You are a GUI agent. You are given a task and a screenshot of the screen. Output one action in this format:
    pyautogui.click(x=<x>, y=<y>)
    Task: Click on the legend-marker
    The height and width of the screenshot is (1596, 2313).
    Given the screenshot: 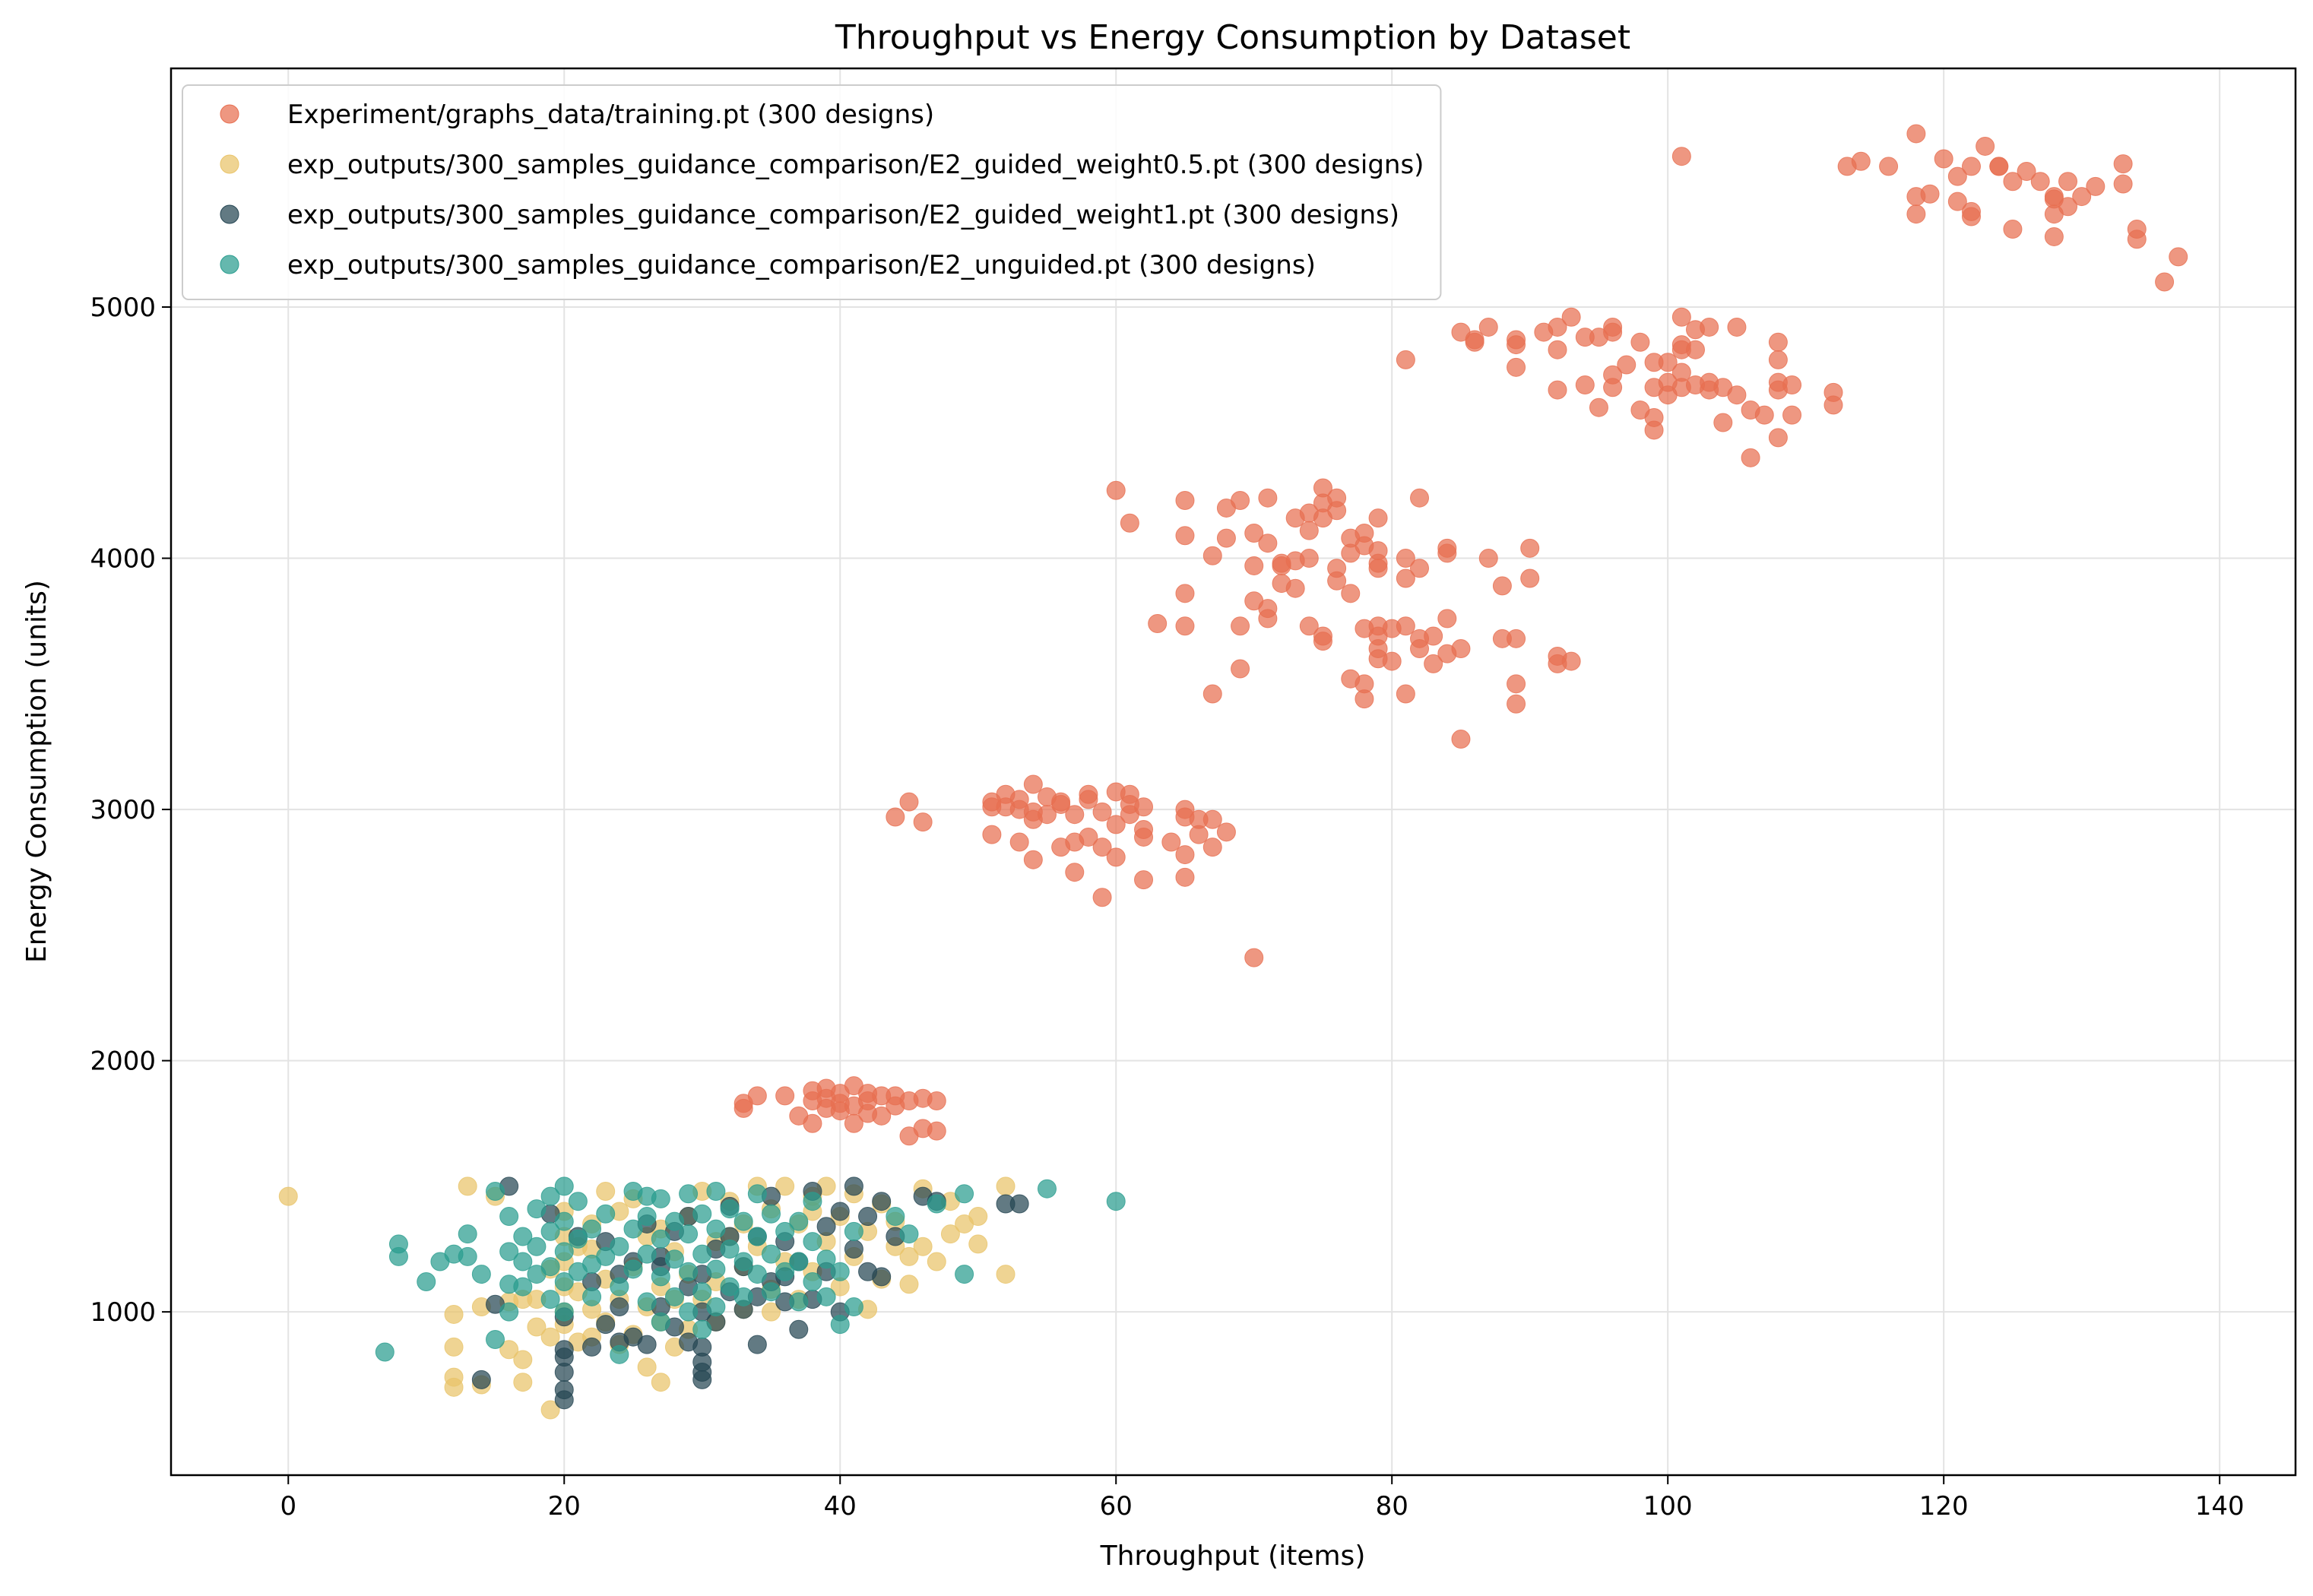 What is the action you would take?
    pyautogui.click(x=229, y=114)
    